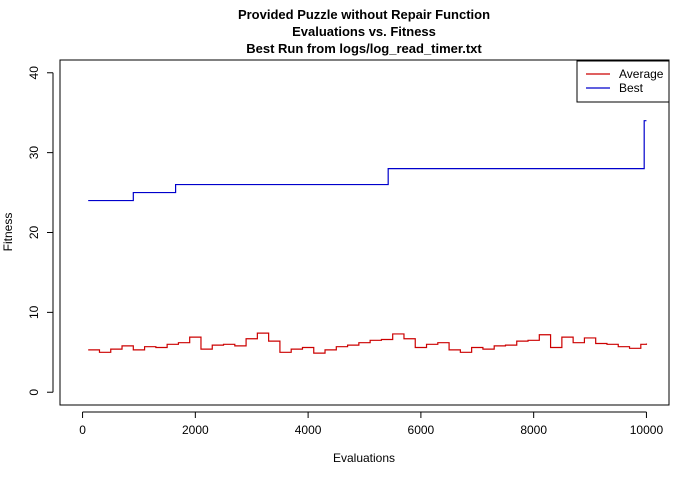 The image size is (700, 480). What do you see at coordinates (641, 74) in the screenshot?
I see `legend-label-average: Average` at bounding box center [641, 74].